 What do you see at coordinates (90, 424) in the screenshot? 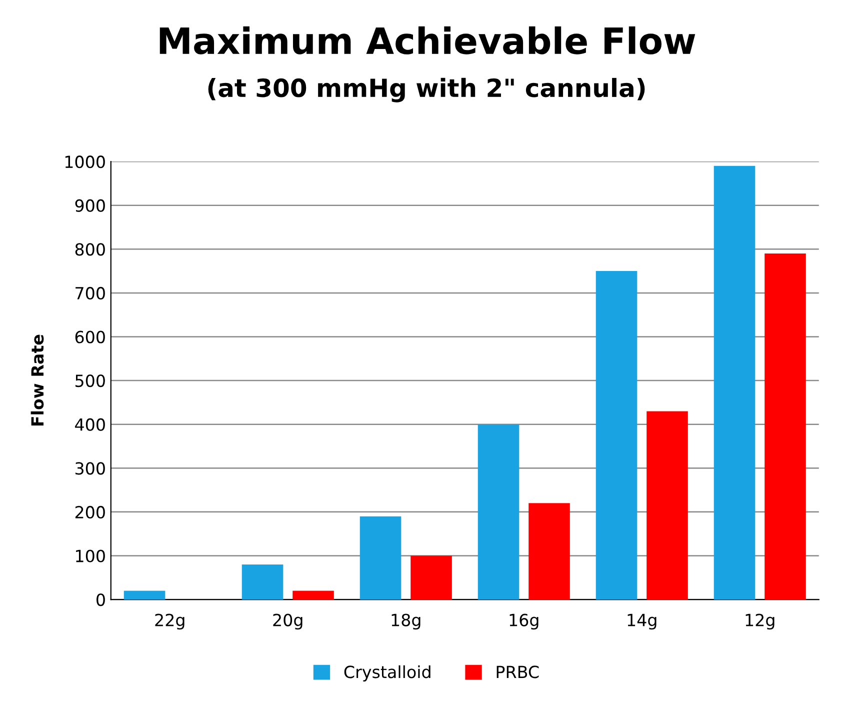
I see `y-tick-label: 400` at bounding box center [90, 424].